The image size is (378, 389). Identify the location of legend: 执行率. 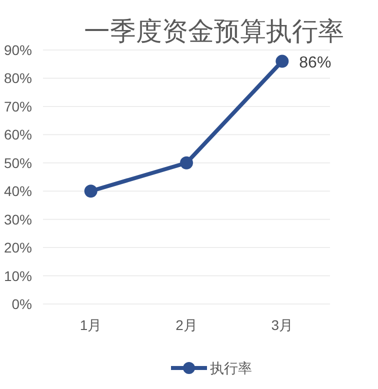
(211, 368).